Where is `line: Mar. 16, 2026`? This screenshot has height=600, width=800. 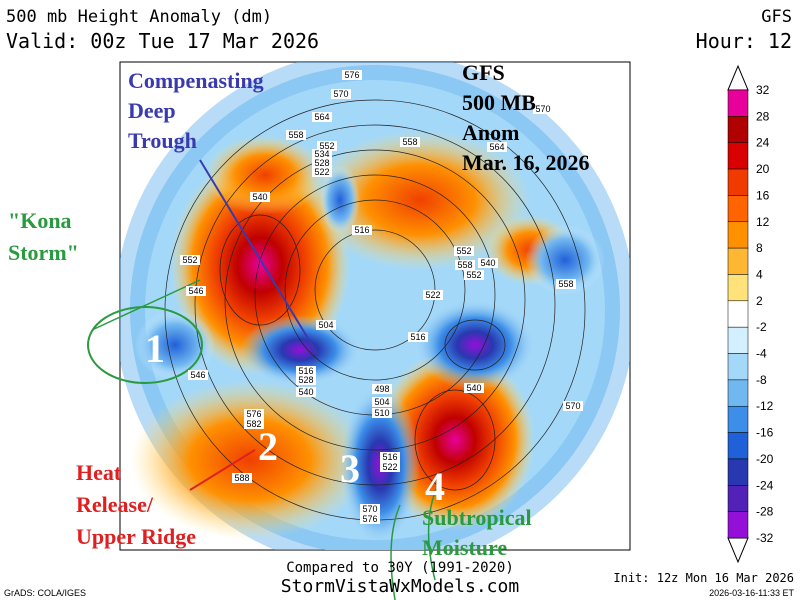
line: Mar. 16, 2026 is located at coordinates (526, 162).